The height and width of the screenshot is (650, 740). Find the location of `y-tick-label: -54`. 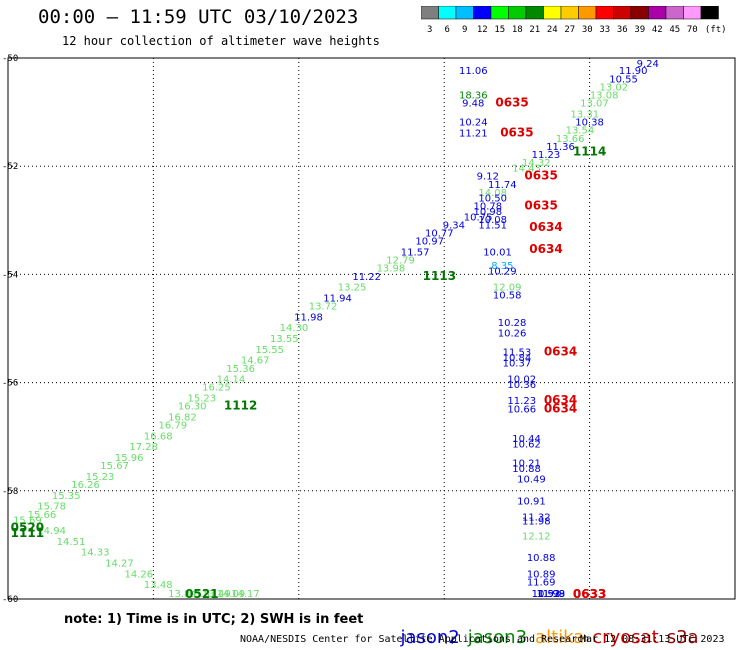

y-tick-label: -54 is located at coordinates (10, 275).